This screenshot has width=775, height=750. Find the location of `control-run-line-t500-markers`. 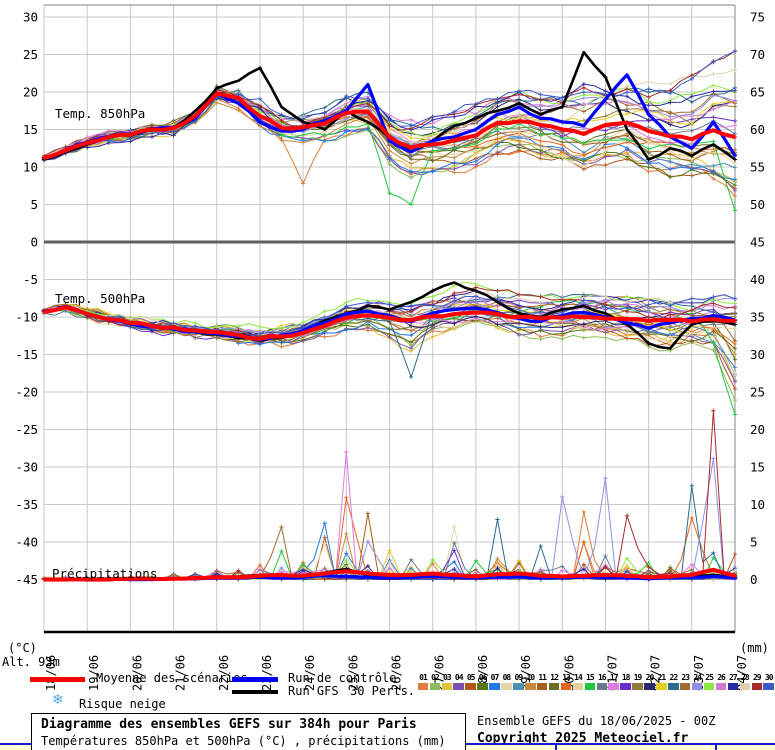

control-run-line-t500-markers is located at coordinates (389, 323).